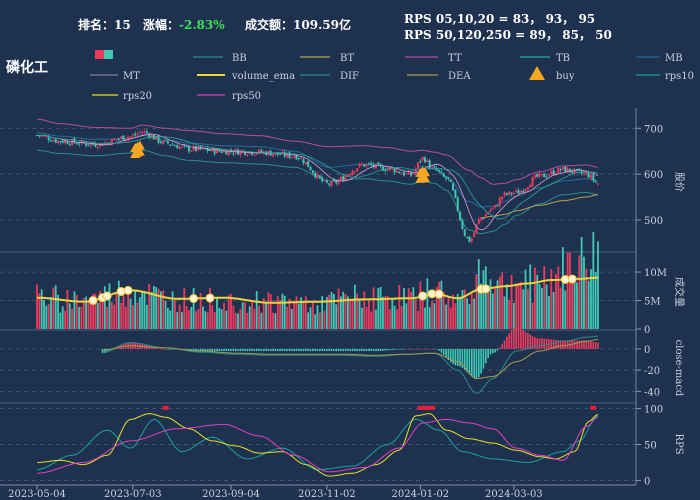  What do you see at coordinates (246, 96) in the screenshot?
I see `legend-label-rps50: rps50` at bounding box center [246, 96].